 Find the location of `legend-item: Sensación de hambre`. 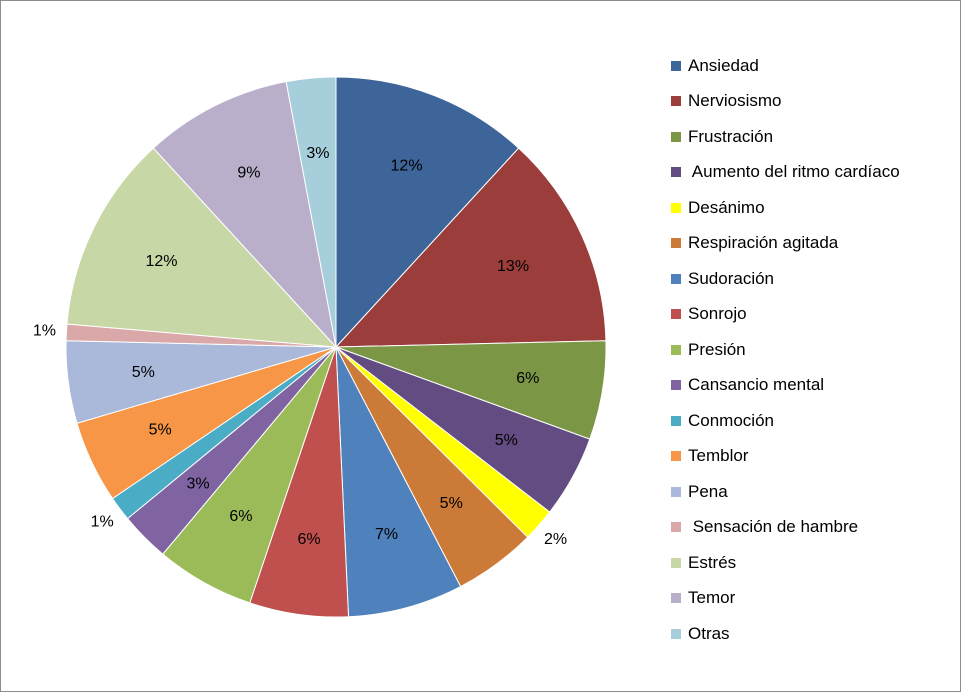

legend-item: Sensación de hambre is located at coordinates (785, 528).